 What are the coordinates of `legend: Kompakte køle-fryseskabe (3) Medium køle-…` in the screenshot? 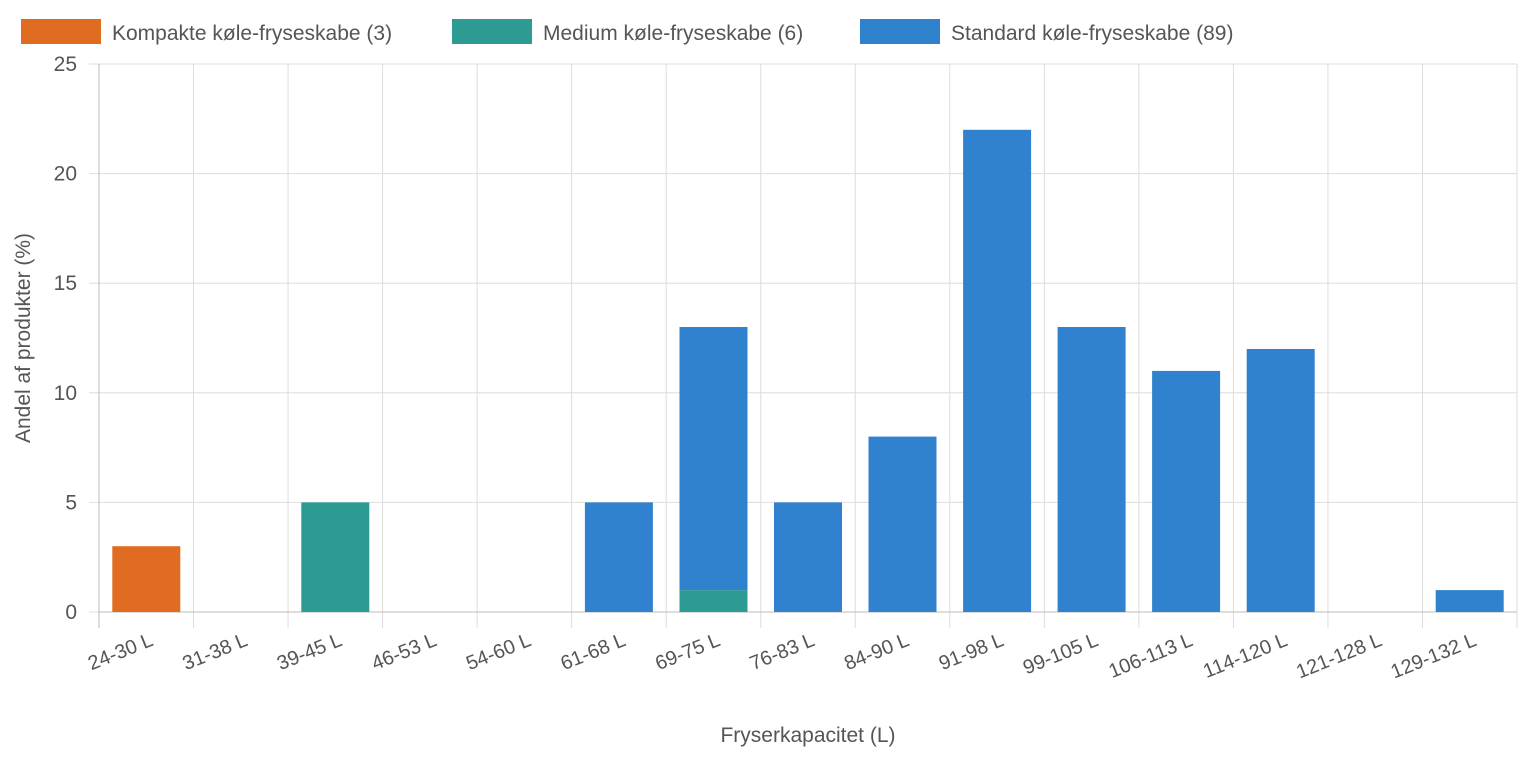 It's located at (627, 32).